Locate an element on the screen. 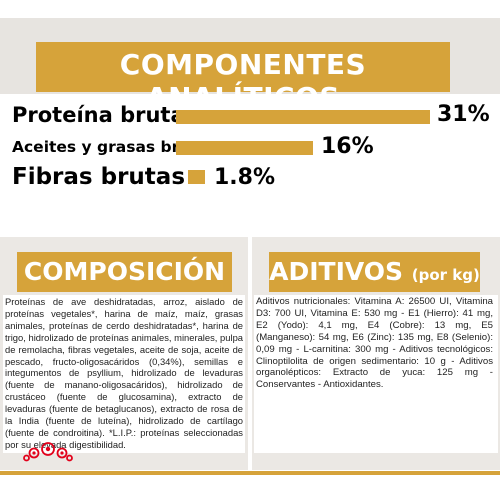  analytic-value-aceites: 16% is located at coordinates (347, 146).